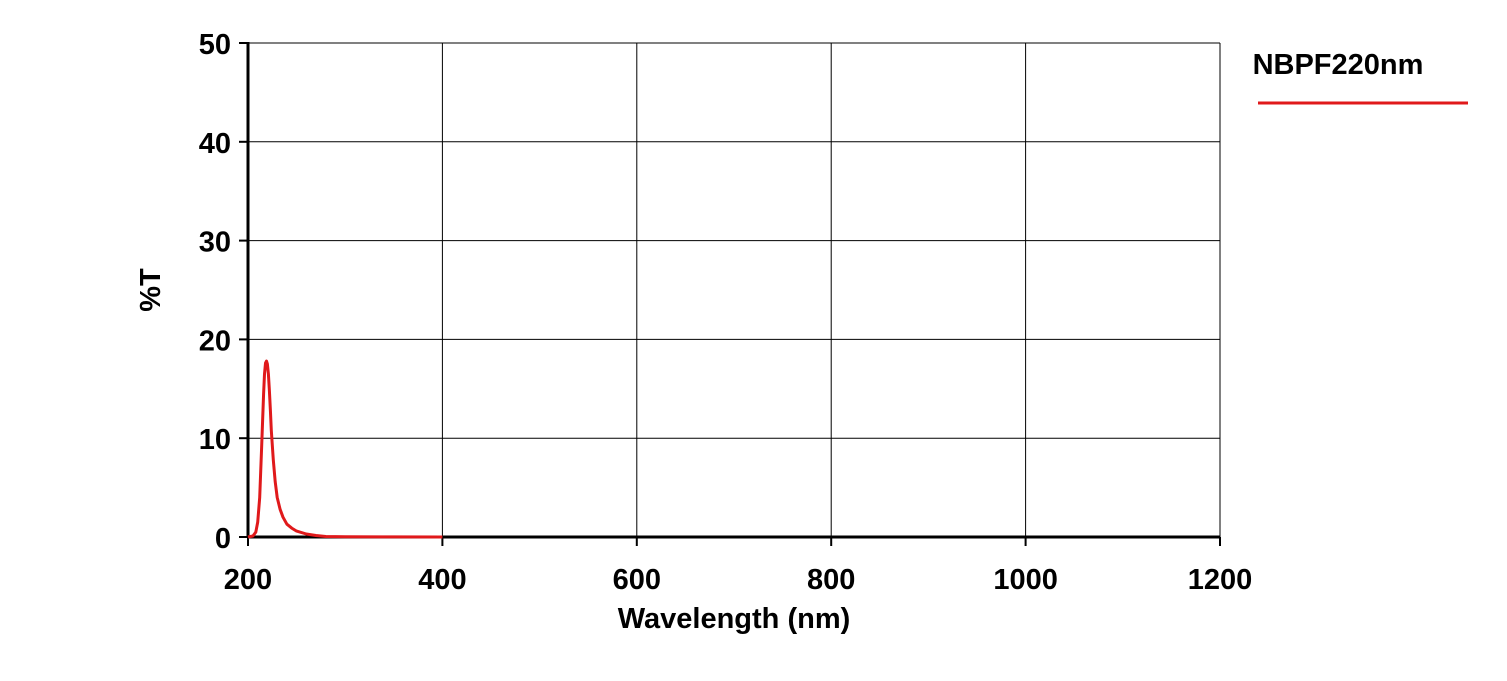 This screenshot has width=1507, height=681. What do you see at coordinates (442, 580) in the screenshot?
I see `x-tick-label: 400` at bounding box center [442, 580].